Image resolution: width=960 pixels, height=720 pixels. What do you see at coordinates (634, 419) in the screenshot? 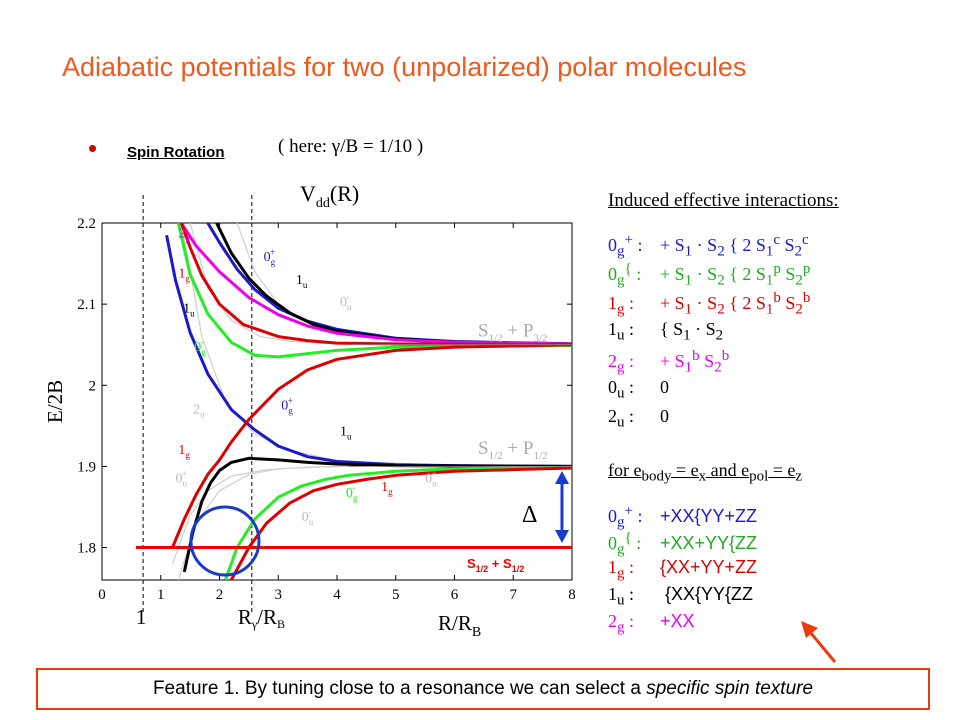
I see `state-label: 2u :` at bounding box center [634, 419].